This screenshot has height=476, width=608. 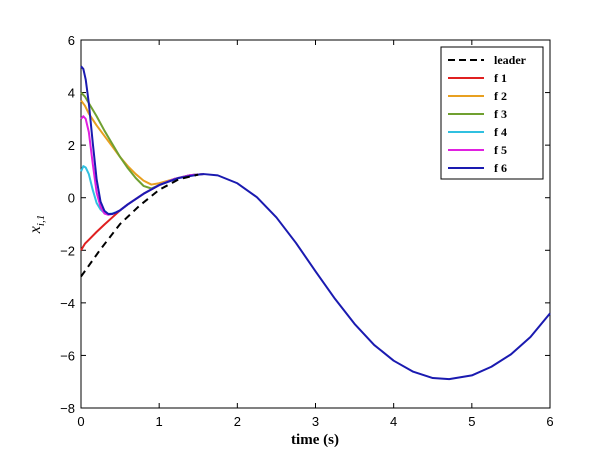 What do you see at coordinates (237, 421) in the screenshot?
I see `x-tick-label: 2` at bounding box center [237, 421].